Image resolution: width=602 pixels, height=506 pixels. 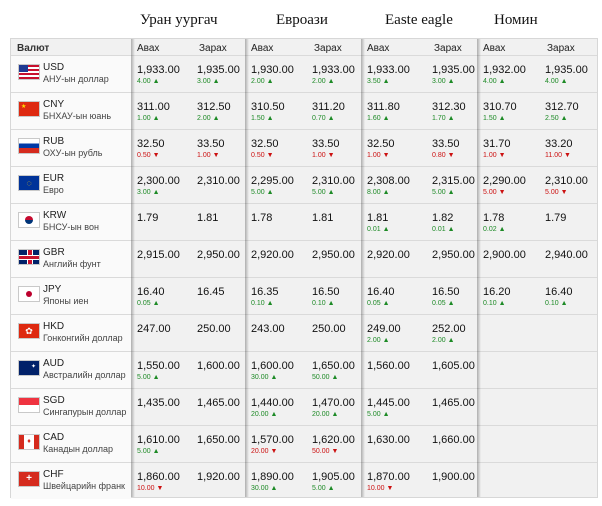 What do you see at coordinates (393, 296) in the screenshot?
I see `buy-cell: 16.40 0.05 ▲` at bounding box center [393, 296].